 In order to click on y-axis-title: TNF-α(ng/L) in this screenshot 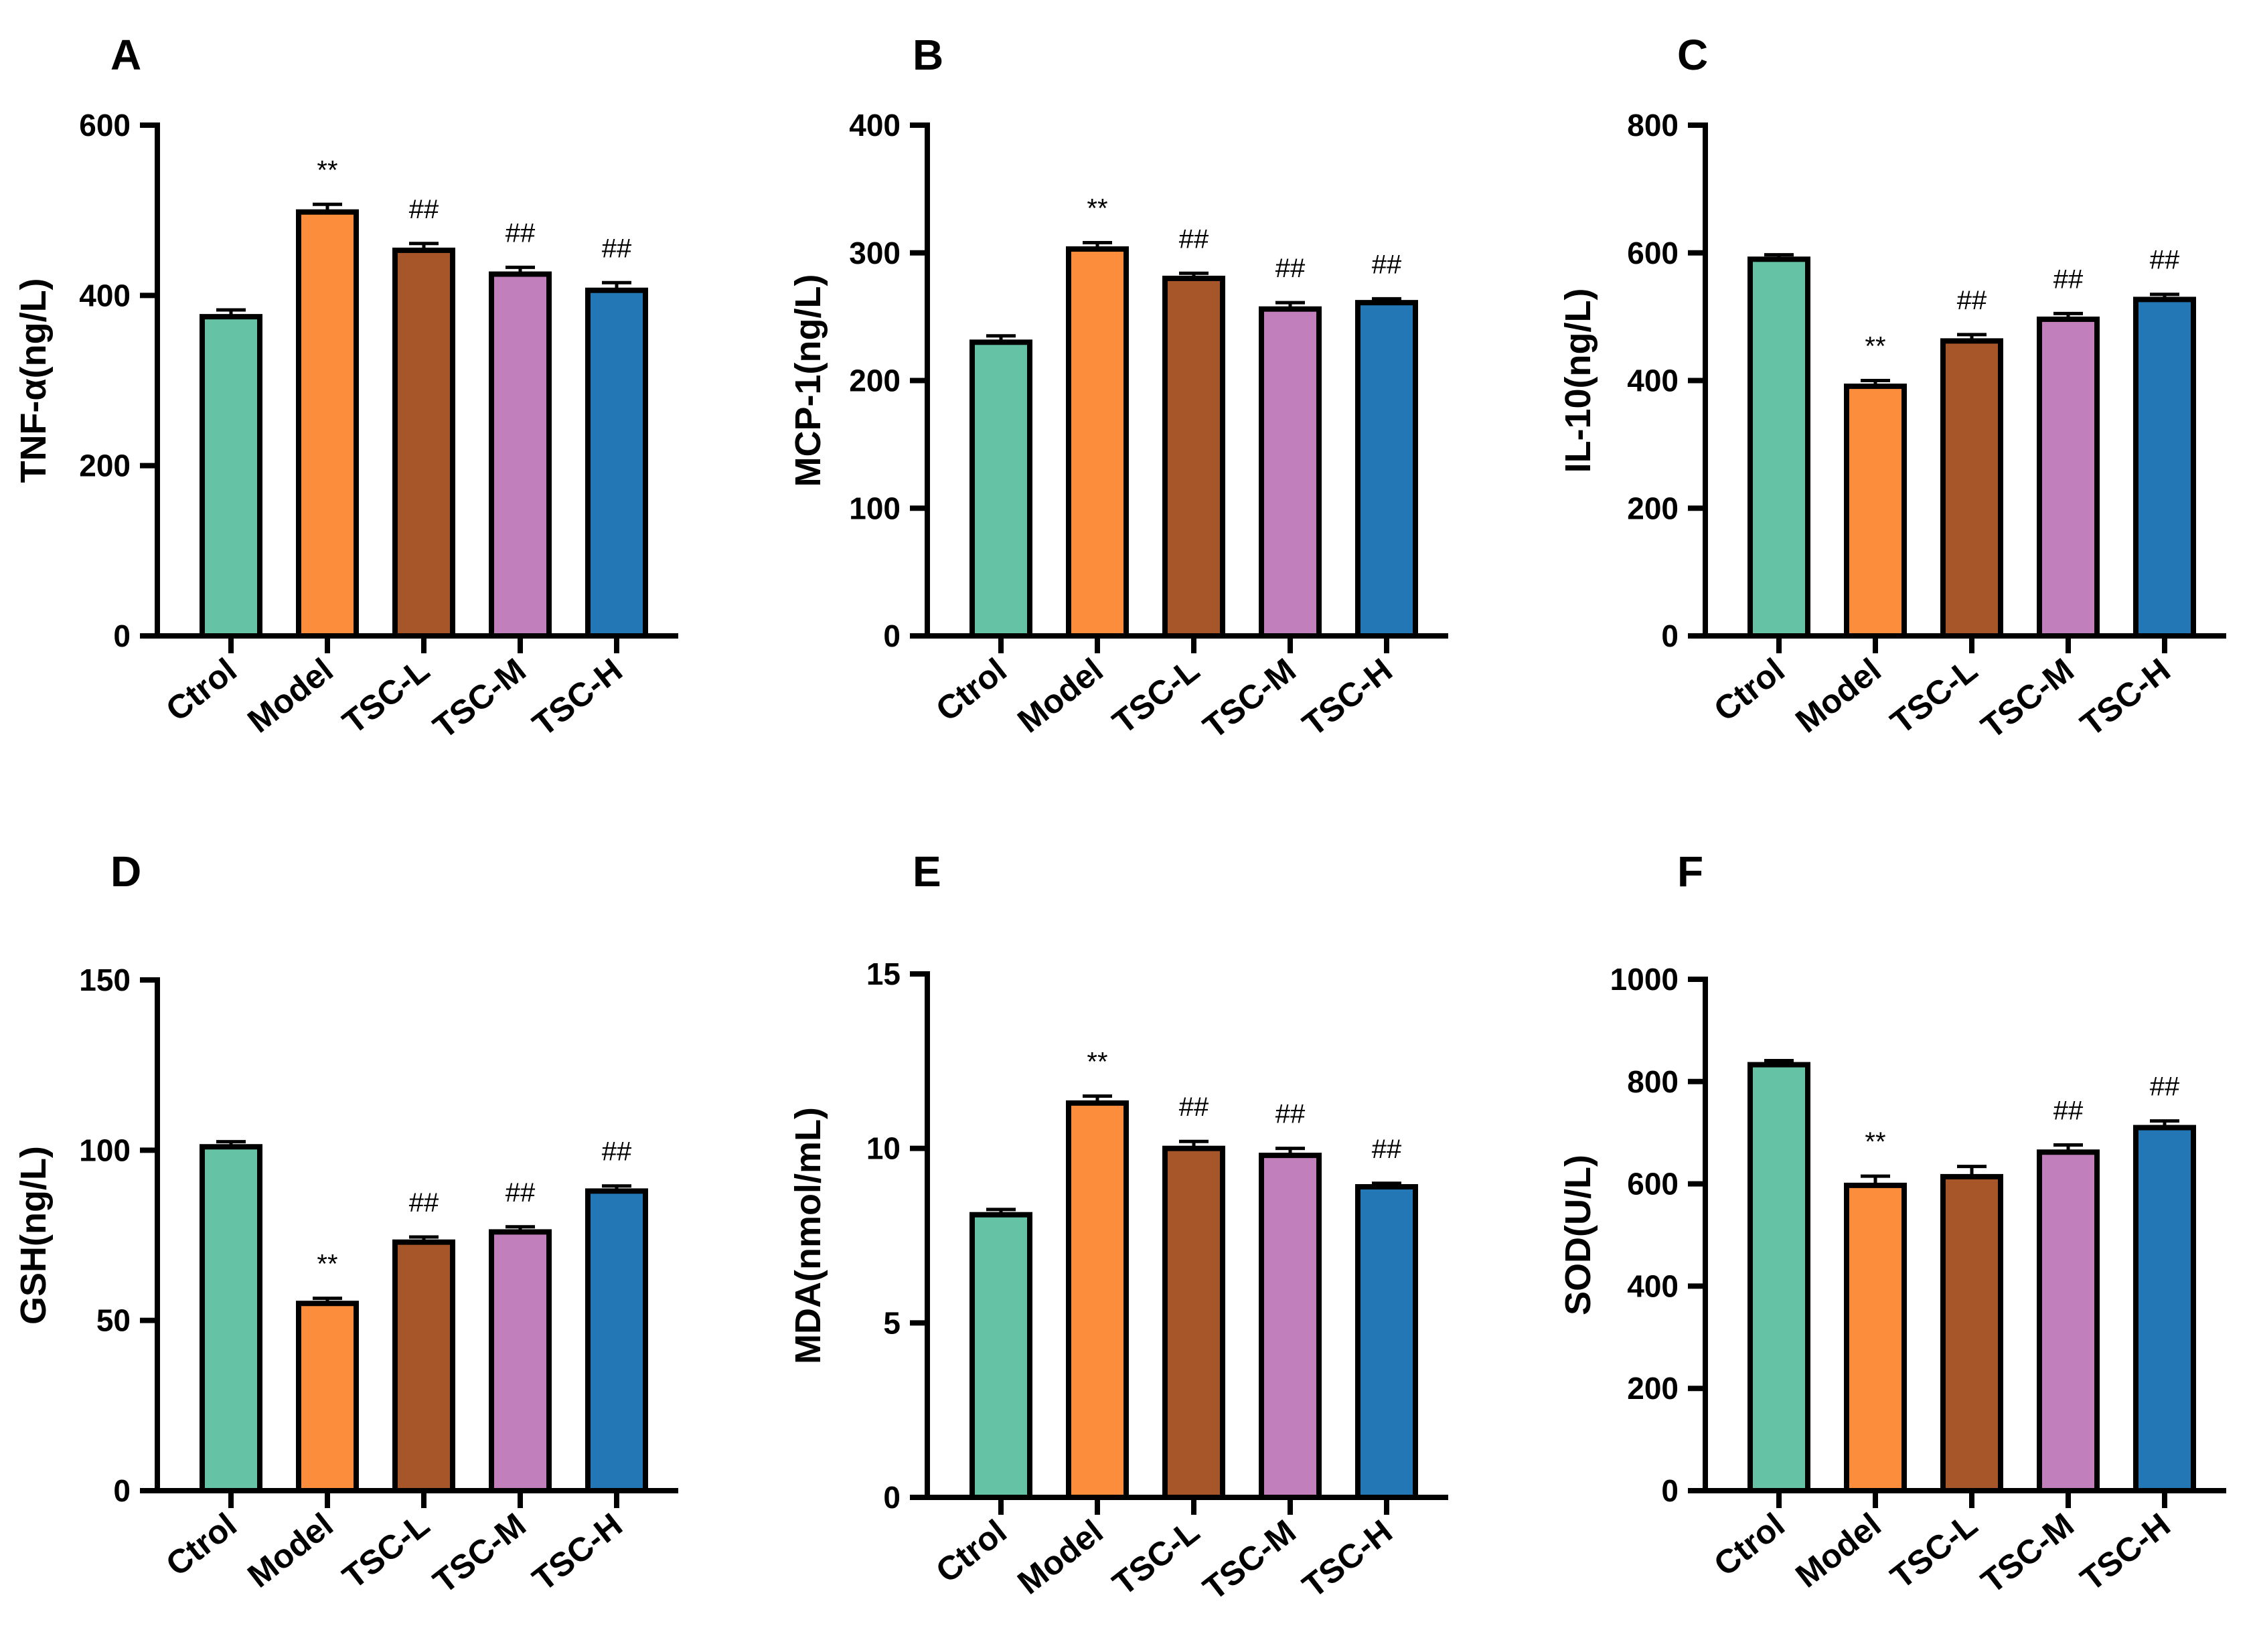, I will do `click(33, 381)`.